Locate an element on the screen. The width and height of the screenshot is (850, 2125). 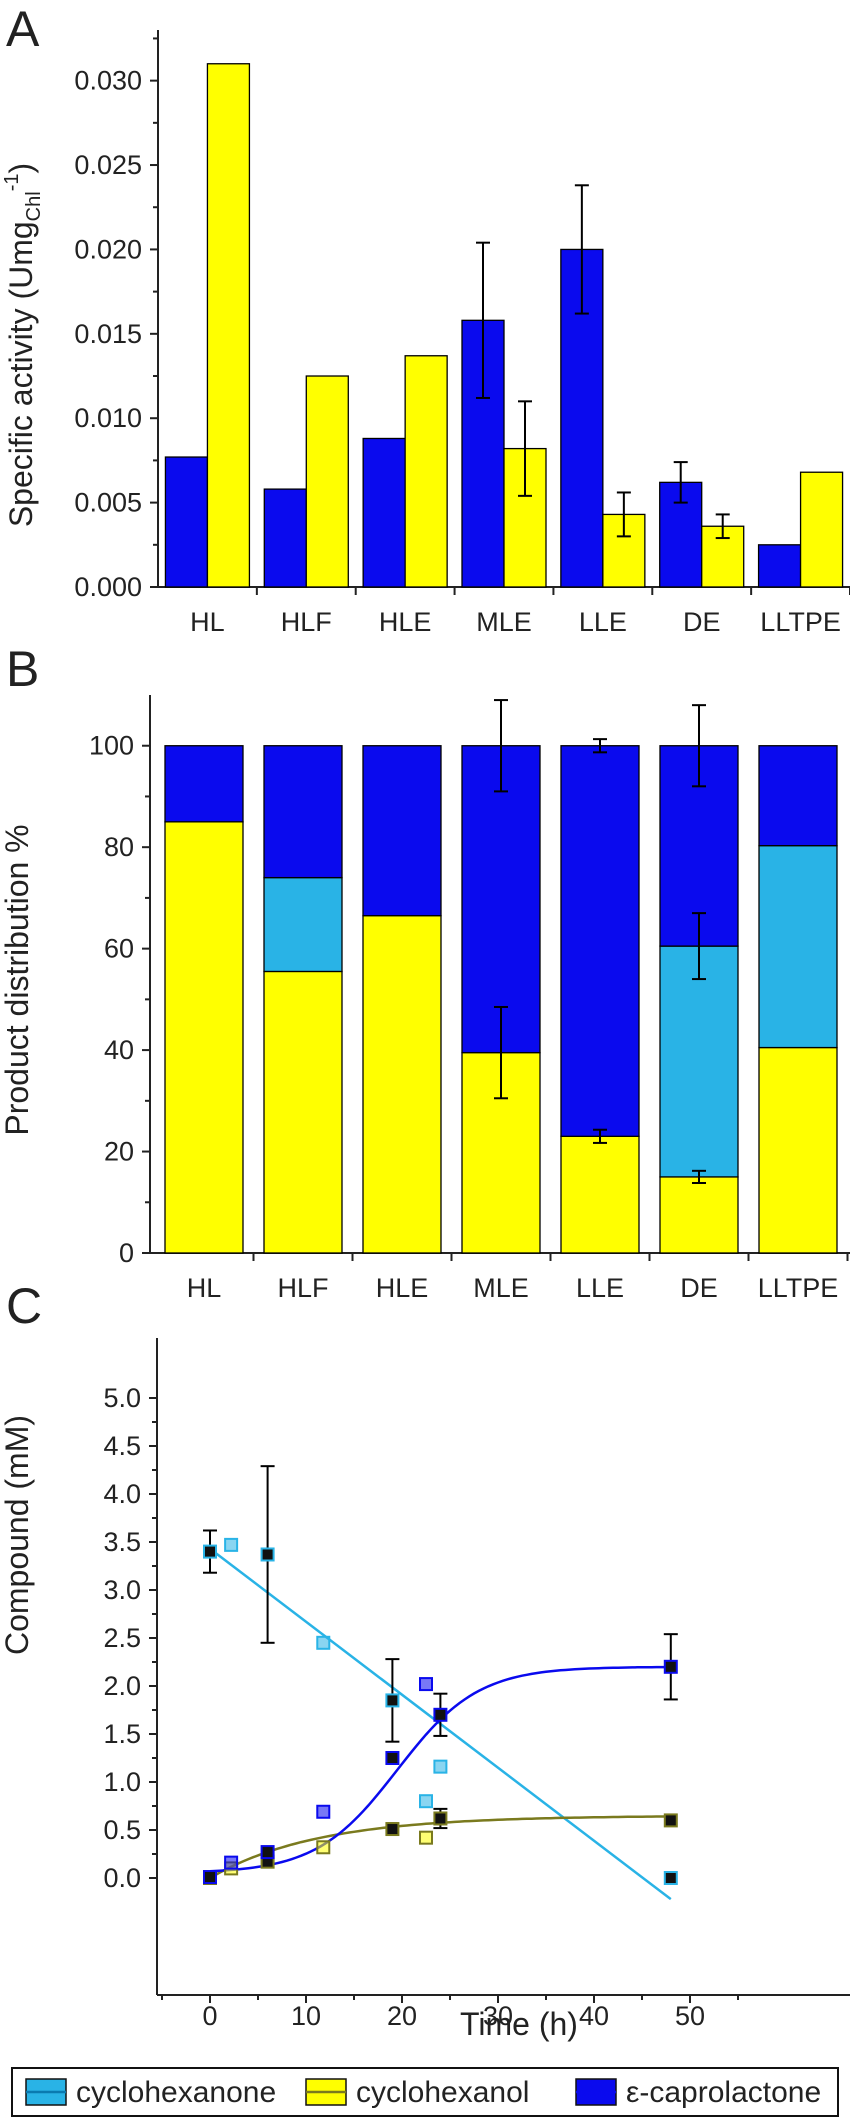
legend-box is located at coordinates (425, 2092).